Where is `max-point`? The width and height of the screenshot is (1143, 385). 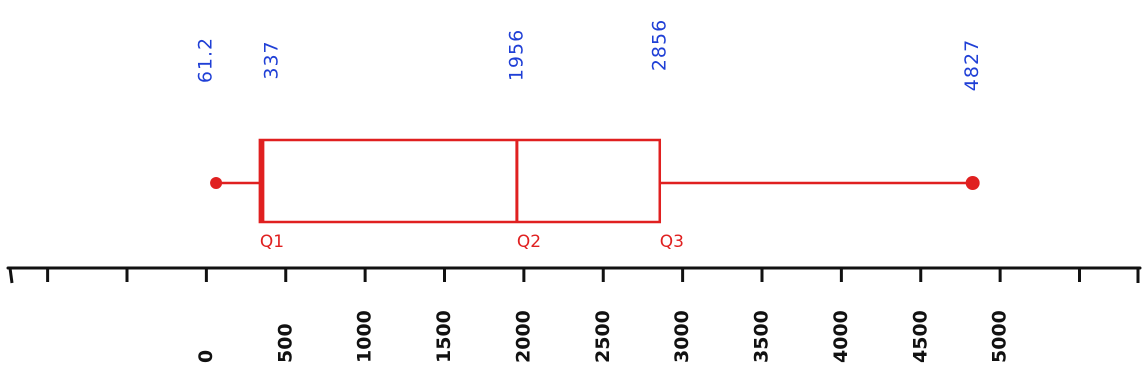 max-point is located at coordinates (972, 183).